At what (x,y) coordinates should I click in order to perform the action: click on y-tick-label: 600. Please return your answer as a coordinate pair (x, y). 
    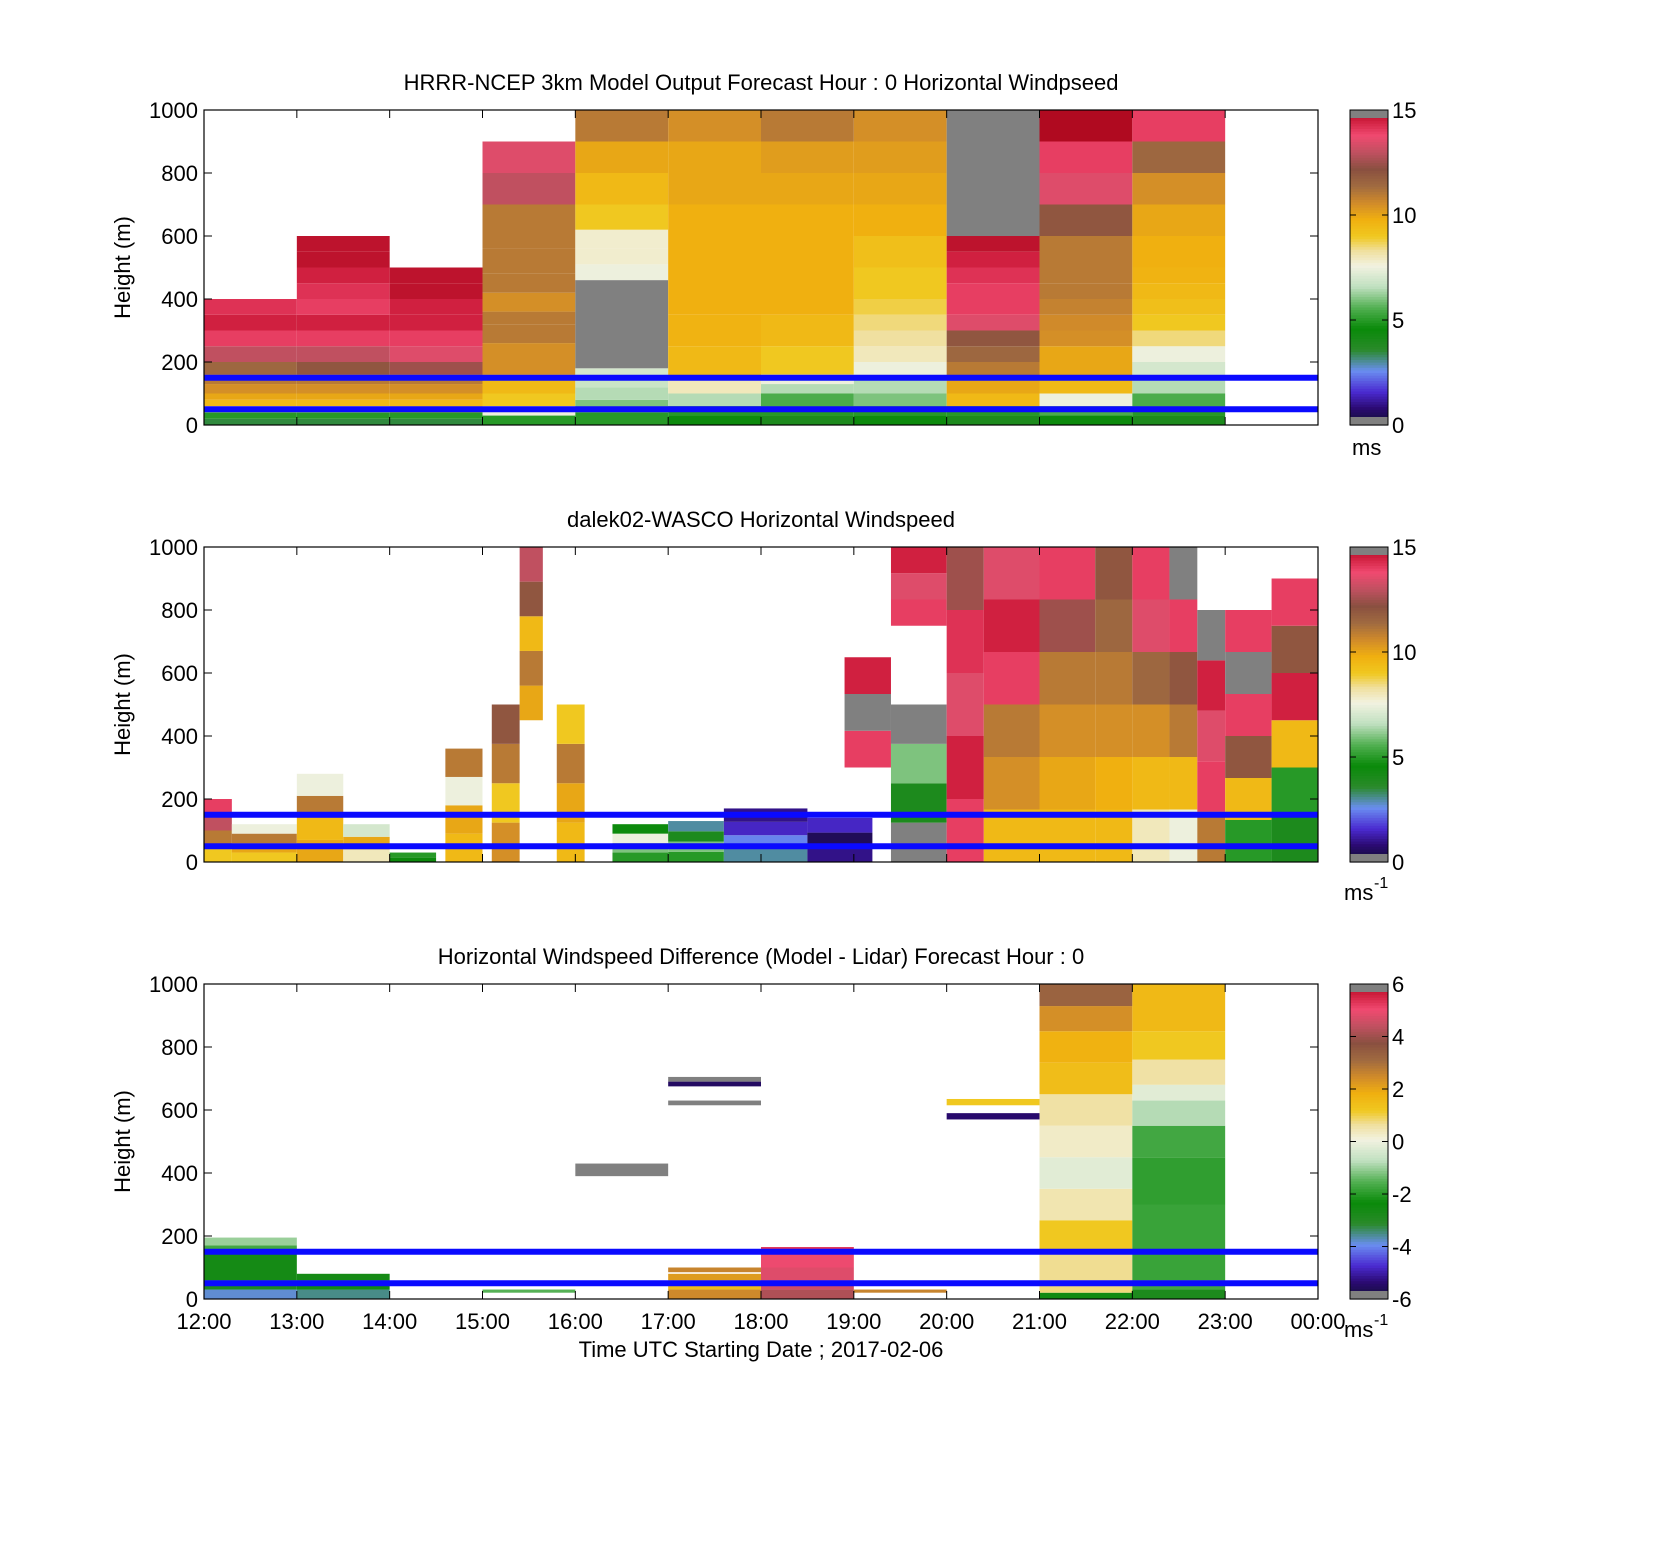
    Looking at the image, I should click on (179, 236).